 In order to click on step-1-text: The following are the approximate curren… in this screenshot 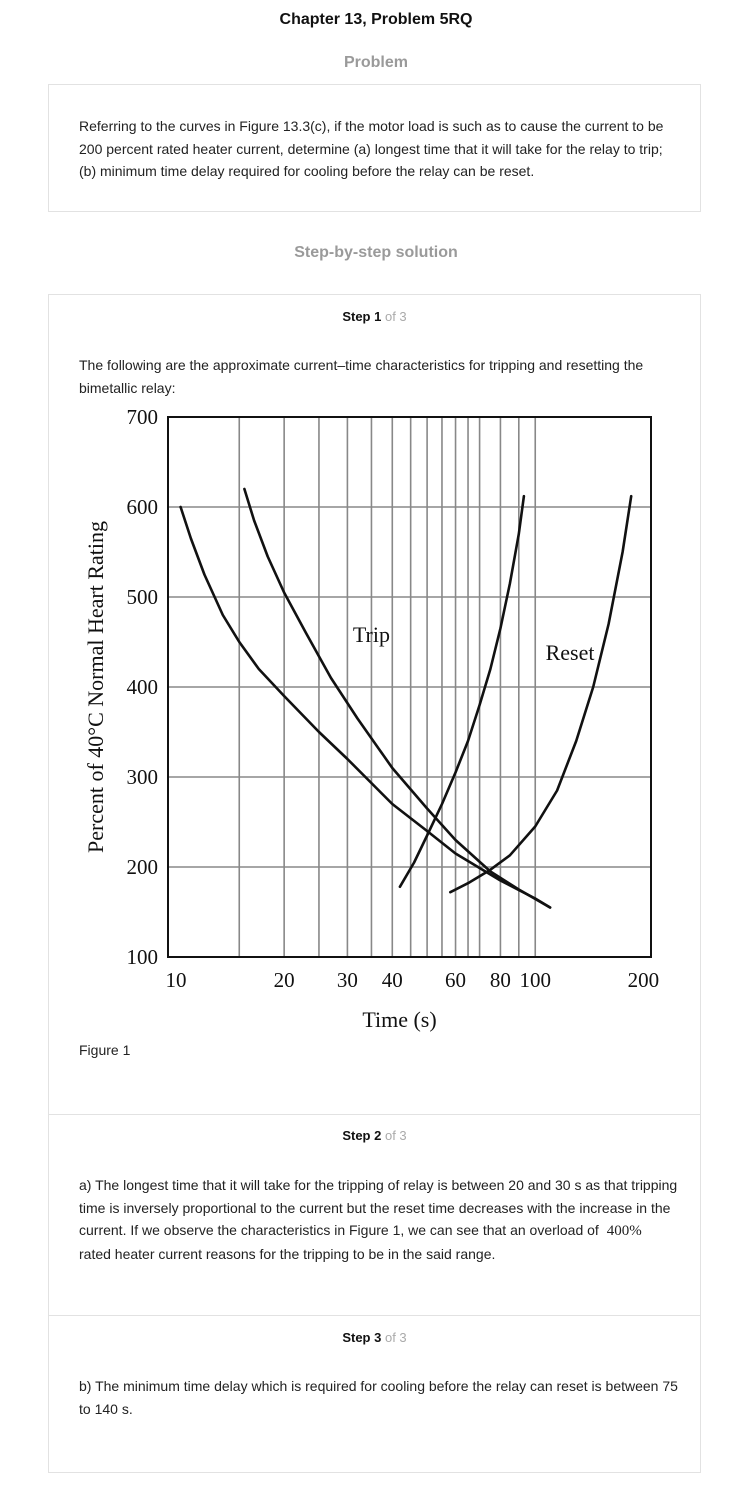, I will do `click(361, 376)`.